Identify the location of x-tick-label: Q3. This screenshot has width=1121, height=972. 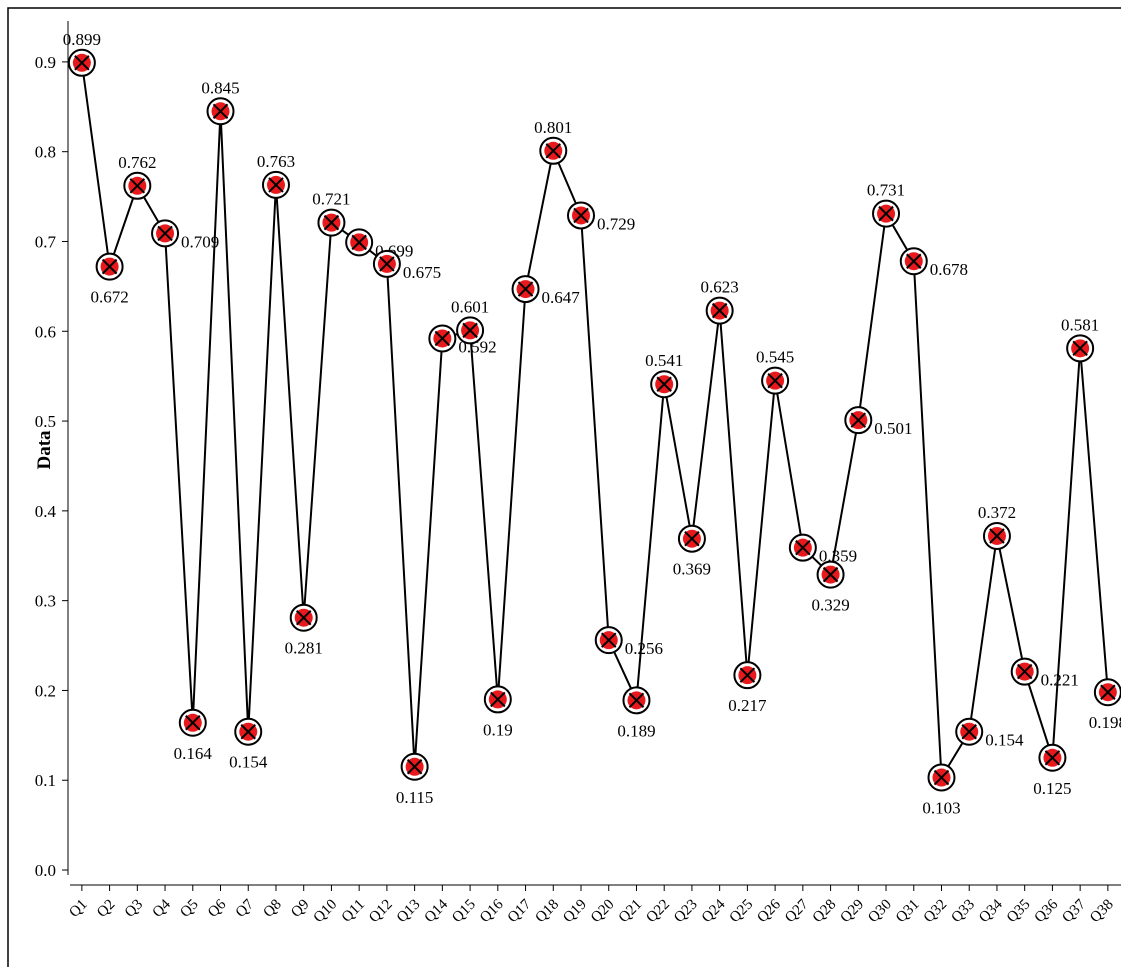
(134, 909).